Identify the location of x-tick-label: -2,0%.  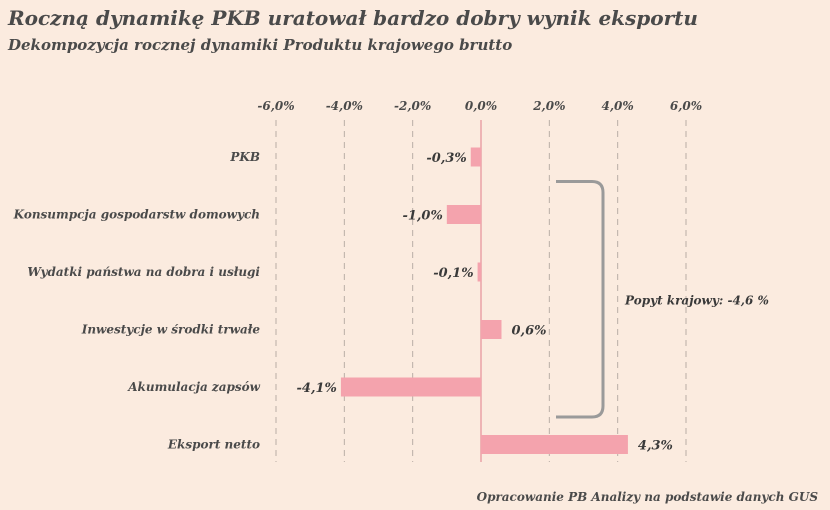
(412, 106).